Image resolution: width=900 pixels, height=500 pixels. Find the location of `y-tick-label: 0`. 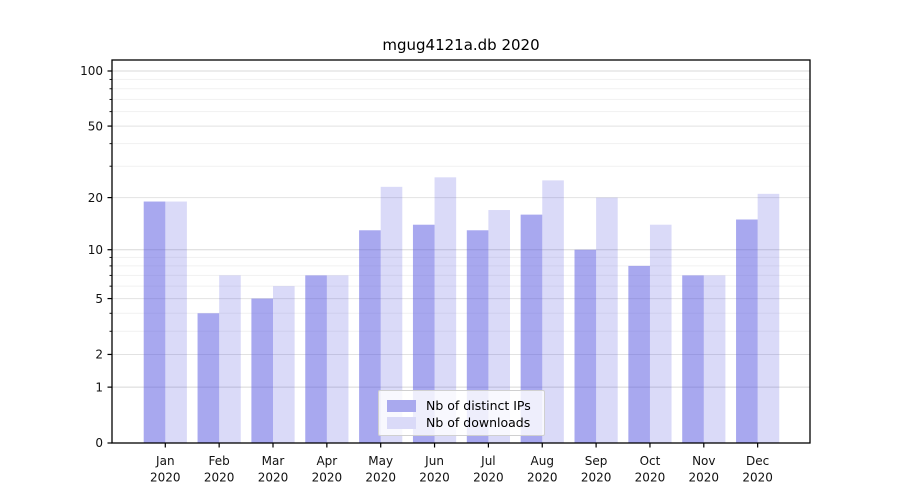

y-tick-label: 0 is located at coordinates (99, 443).